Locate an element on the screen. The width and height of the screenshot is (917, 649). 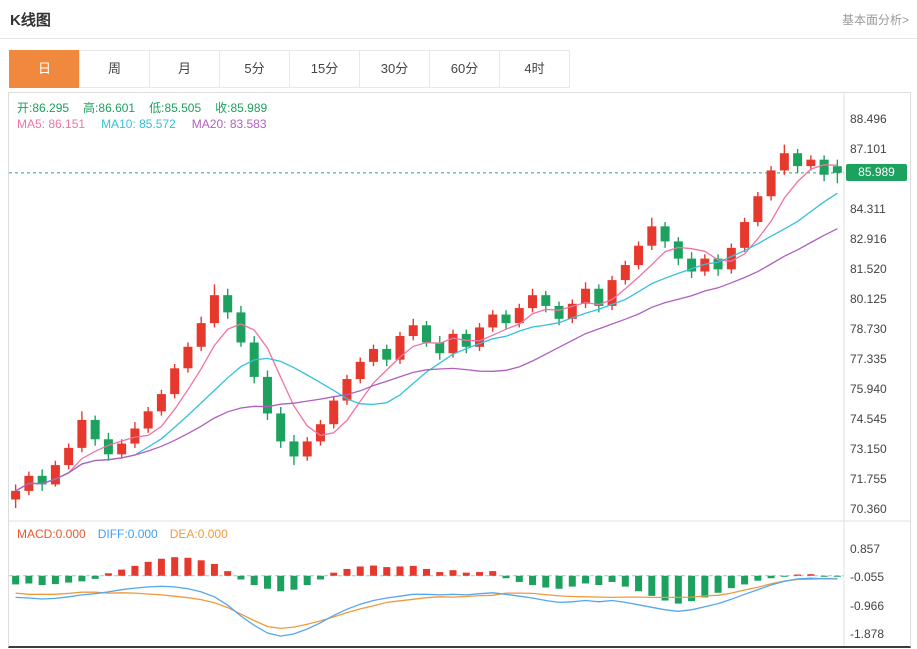
tab-60min: 60分 is located at coordinates (464, 69).